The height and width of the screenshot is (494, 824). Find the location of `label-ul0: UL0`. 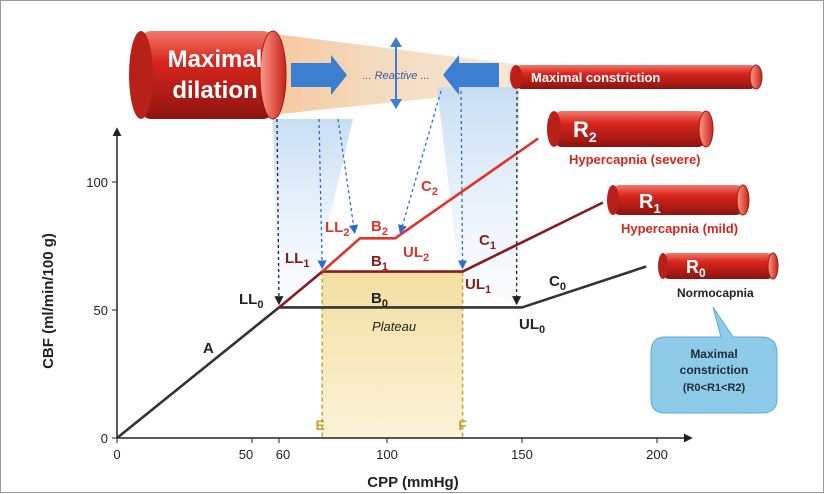

label-ul0: UL0 is located at coordinates (532, 326).